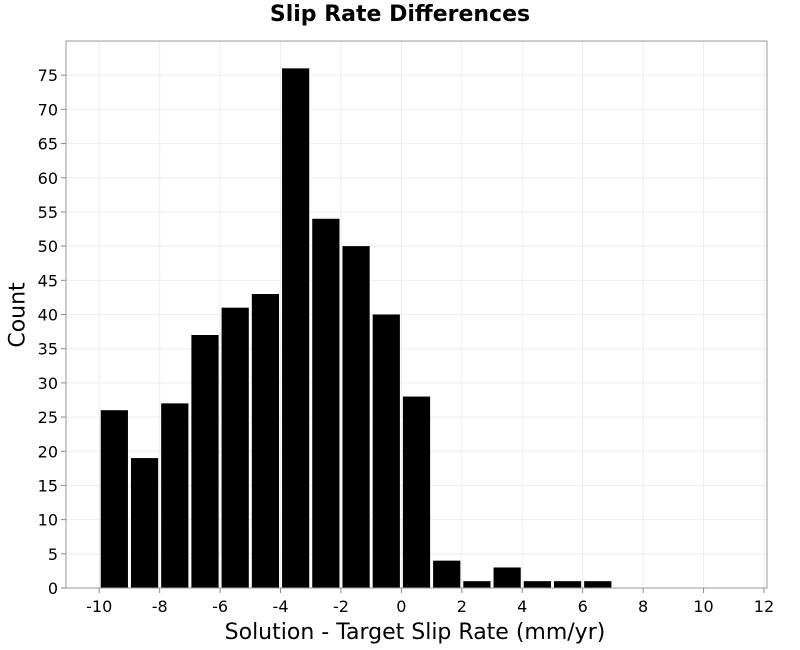  What do you see at coordinates (643, 606) in the screenshot?
I see `x-tick-label: 8` at bounding box center [643, 606].